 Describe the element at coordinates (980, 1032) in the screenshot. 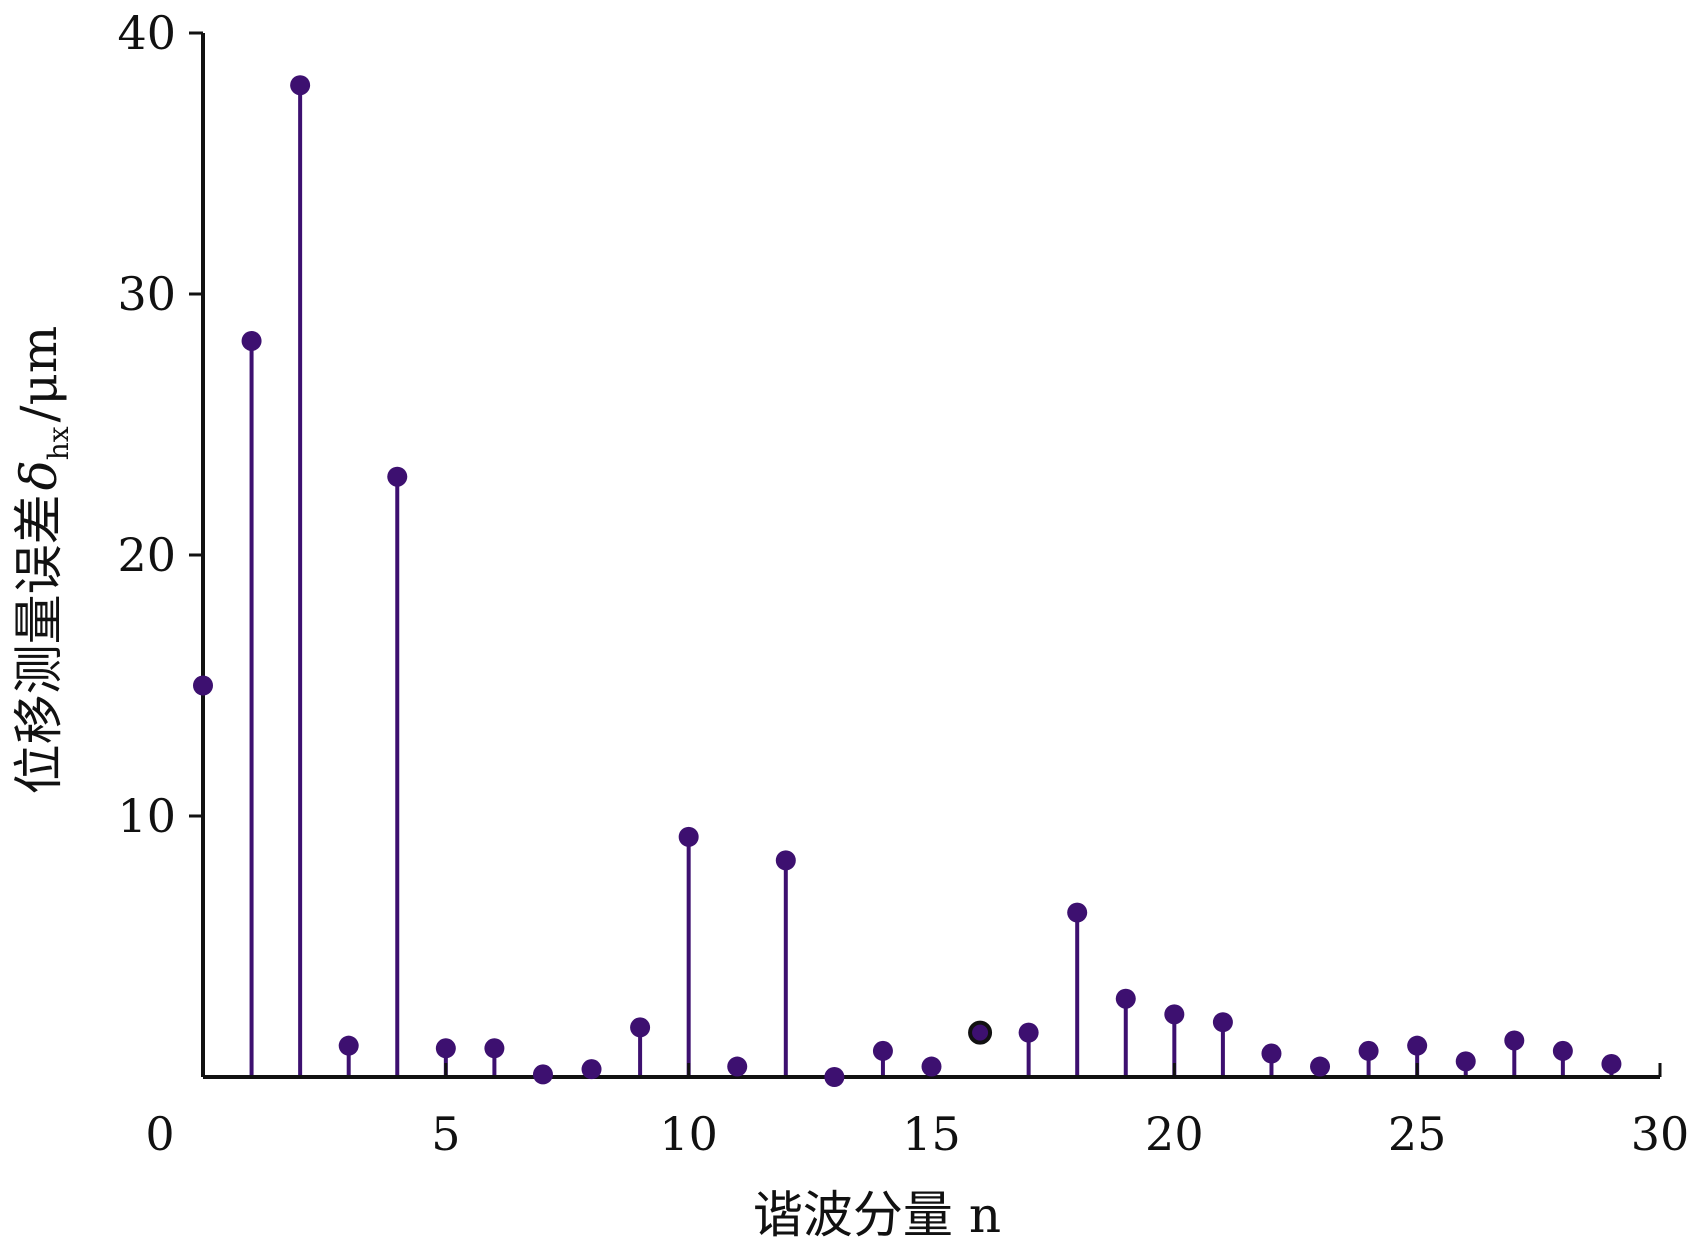

I see `stem-marker-n16` at that location.